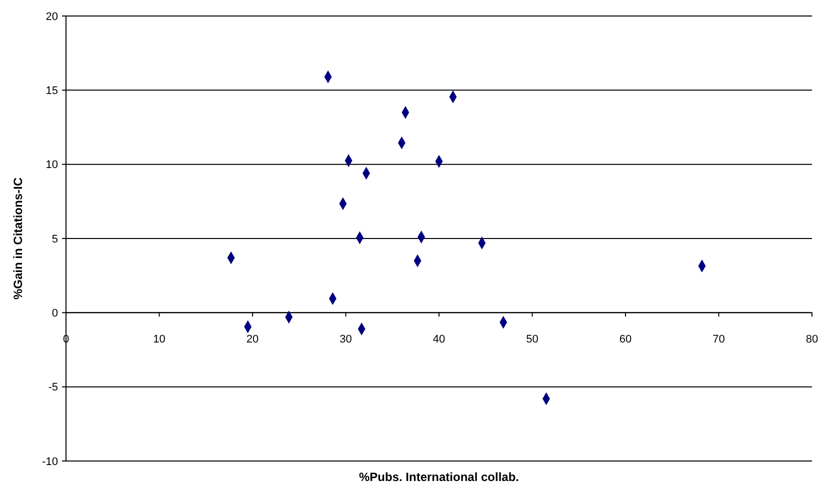 The height and width of the screenshot is (489, 822). I want to click on x-tick-label: 40, so click(439, 340).